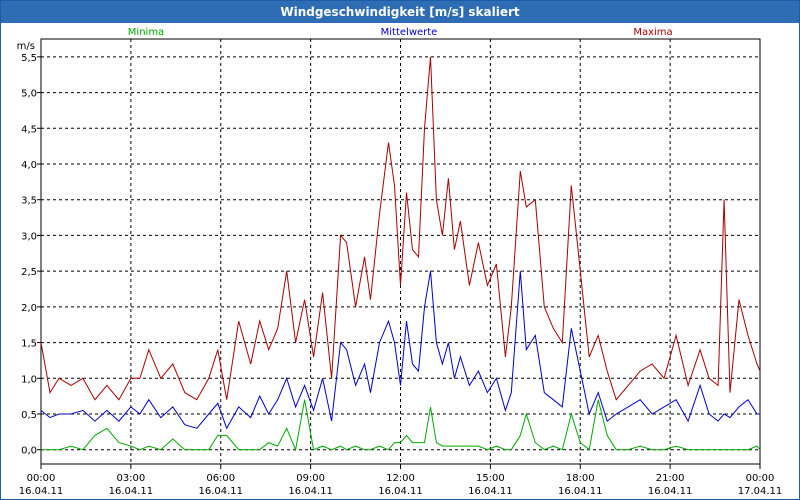  Describe the element at coordinates (490, 478) in the screenshot. I see `x-tick-time: 15:00` at that location.